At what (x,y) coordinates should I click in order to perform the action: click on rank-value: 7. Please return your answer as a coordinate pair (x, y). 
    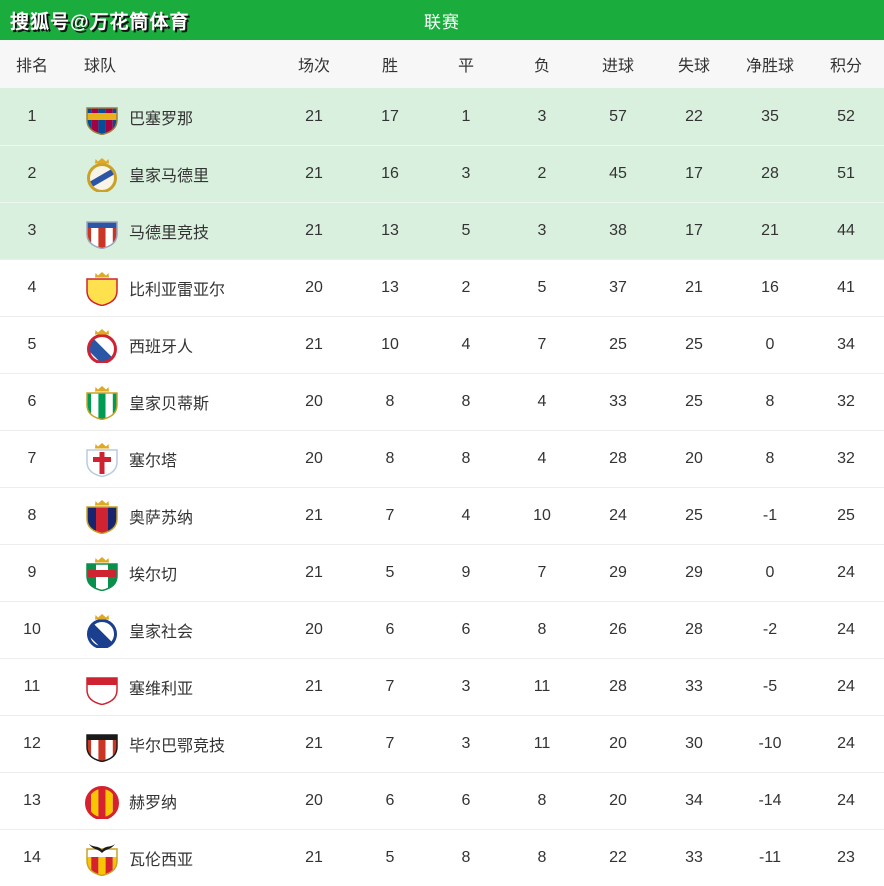
    Looking at the image, I should click on (32, 458).